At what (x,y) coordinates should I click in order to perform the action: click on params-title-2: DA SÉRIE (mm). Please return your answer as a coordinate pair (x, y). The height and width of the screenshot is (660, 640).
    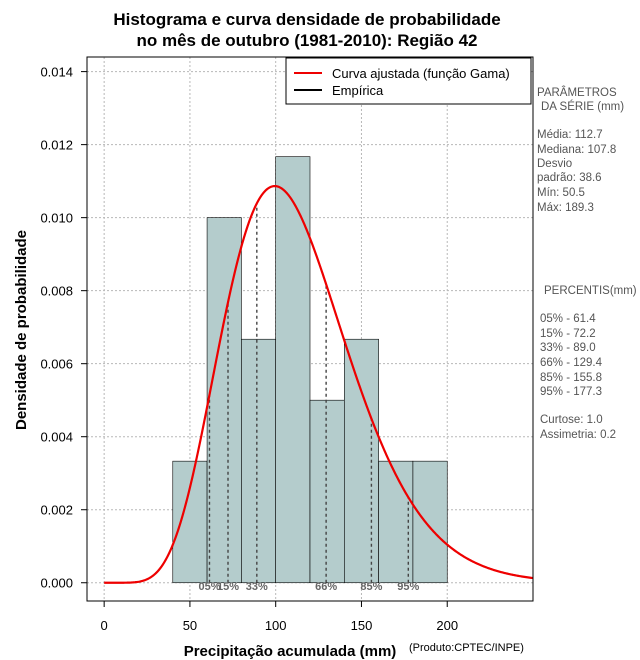
    Looking at the image, I should click on (582, 106).